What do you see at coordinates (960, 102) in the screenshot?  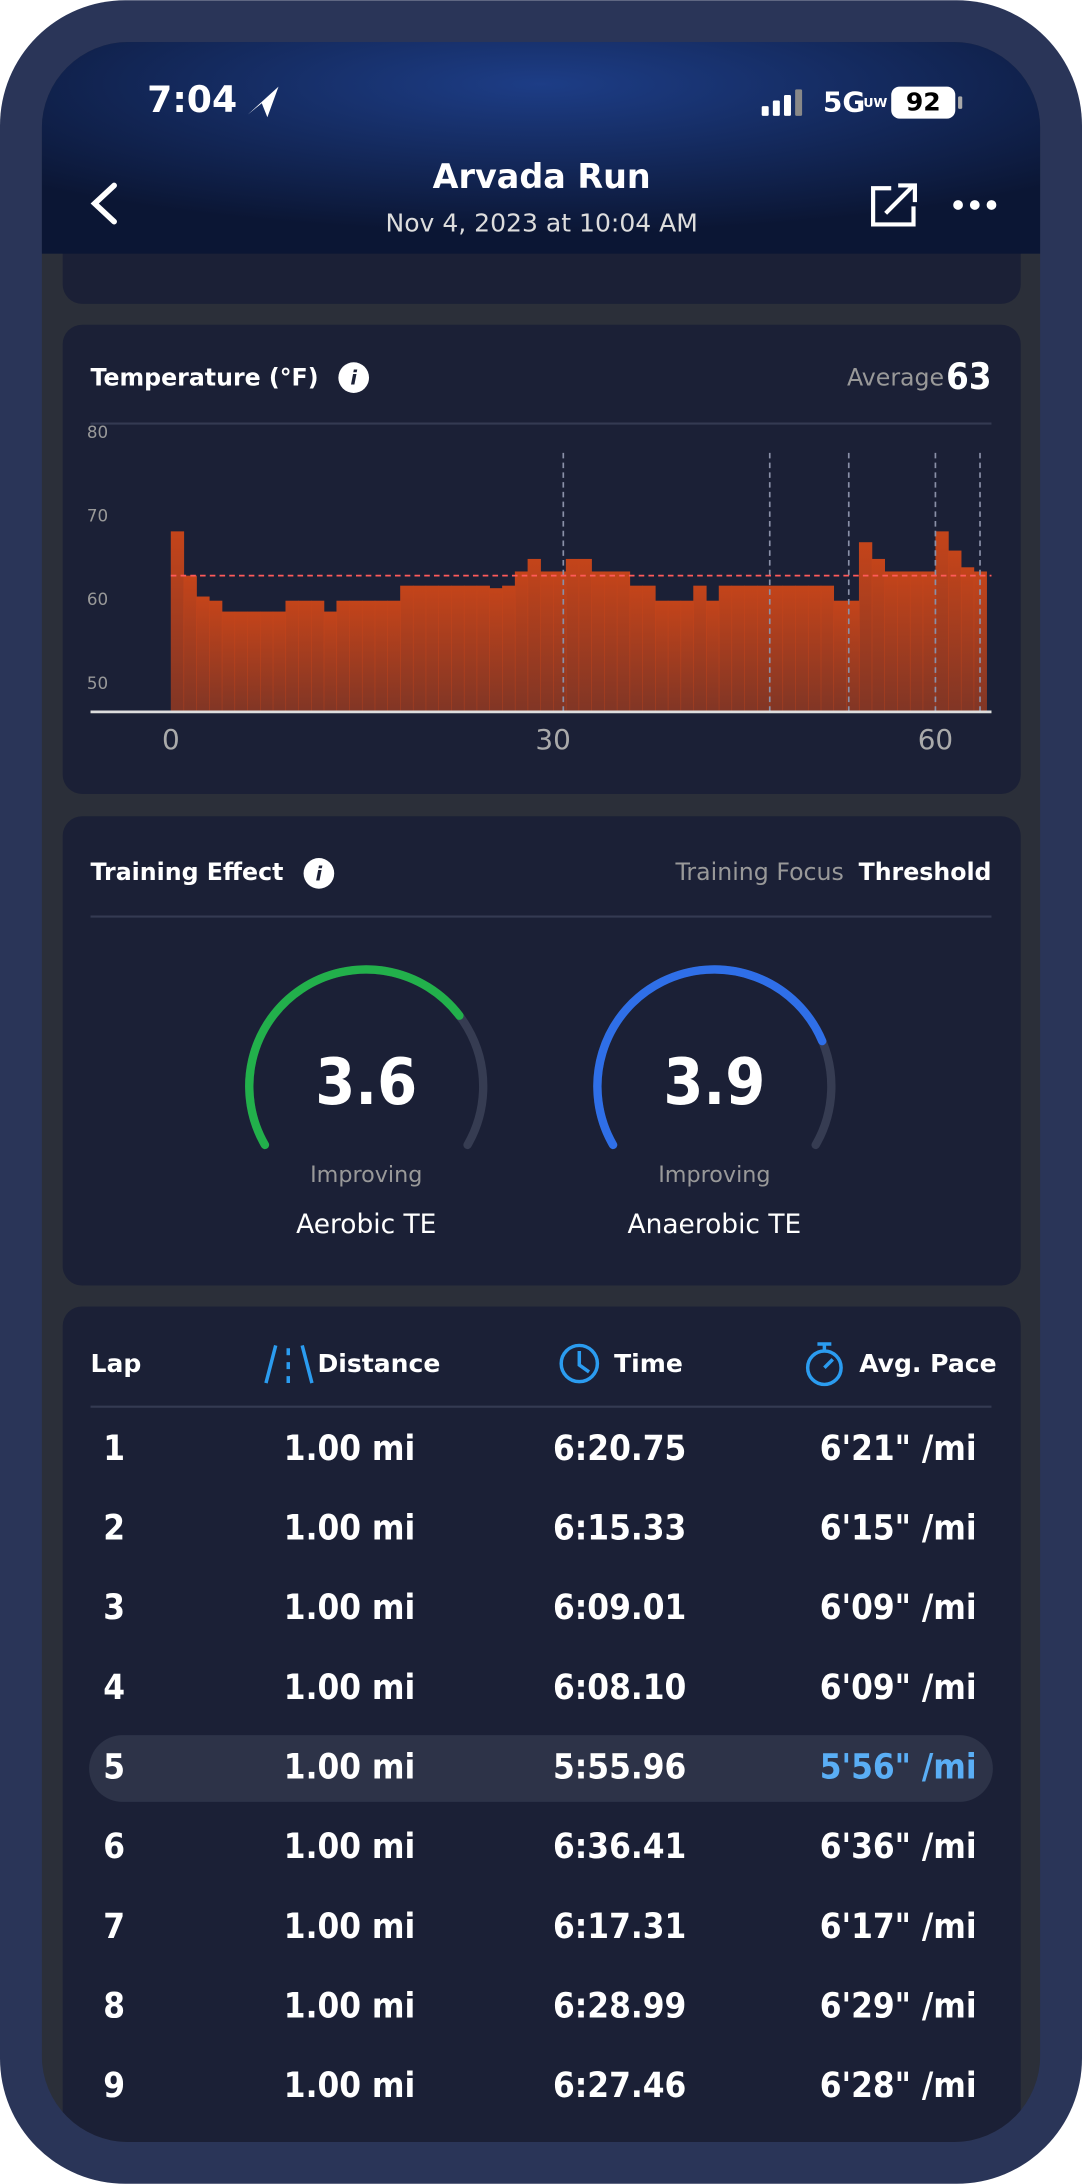 I see `battery-tip` at bounding box center [960, 102].